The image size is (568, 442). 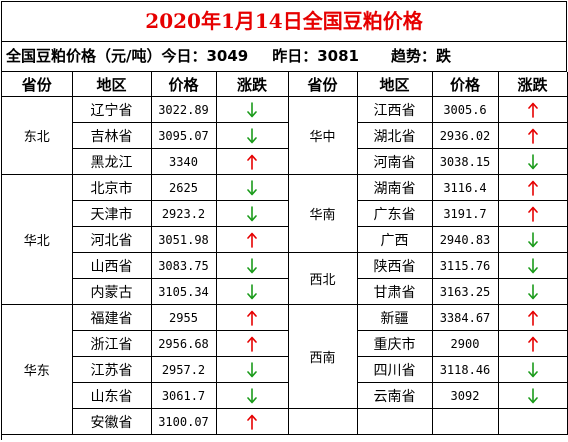 I want to click on price-cell: 3095.07, so click(x=184, y=135).